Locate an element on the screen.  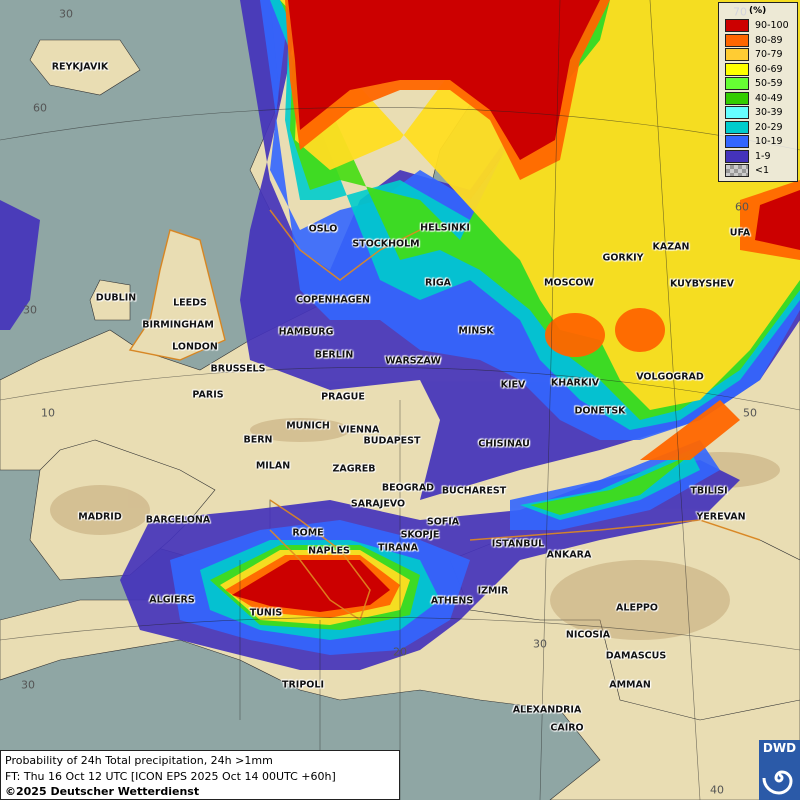
city-label: CAIRO is located at coordinates (567, 728).